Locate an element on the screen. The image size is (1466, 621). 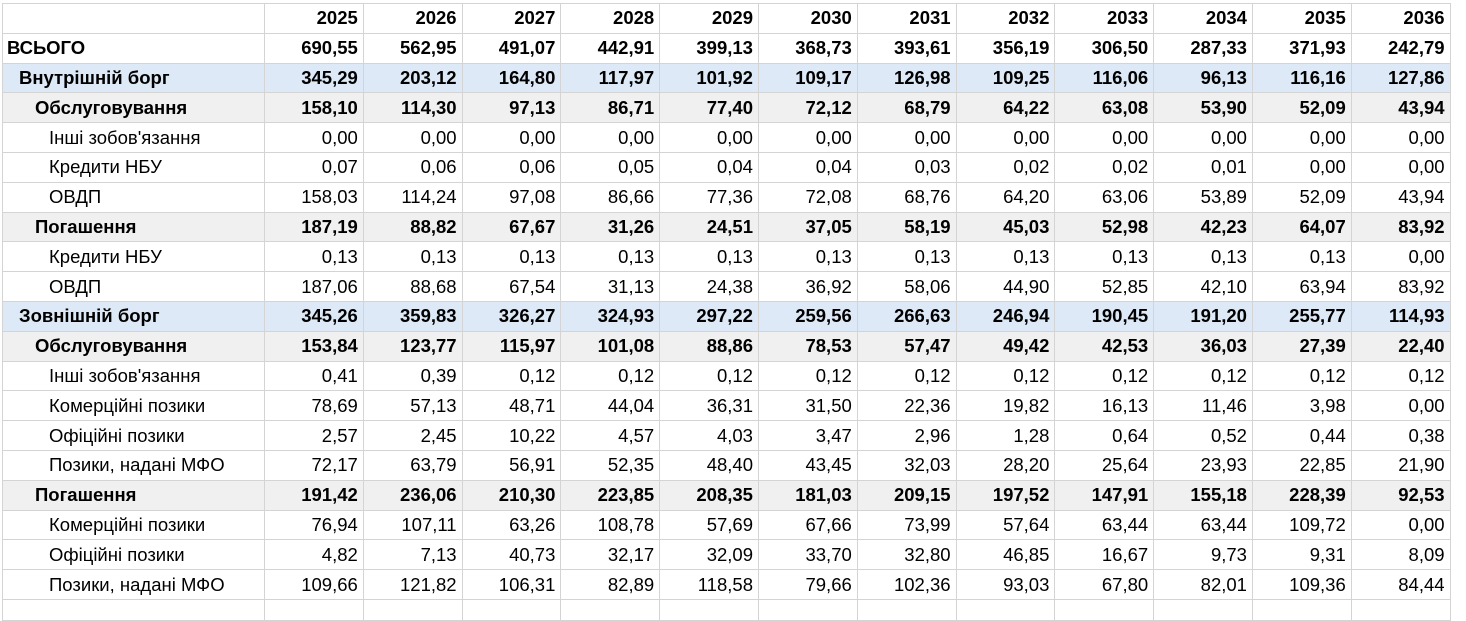
value-cell: 7,13 is located at coordinates (412, 555).